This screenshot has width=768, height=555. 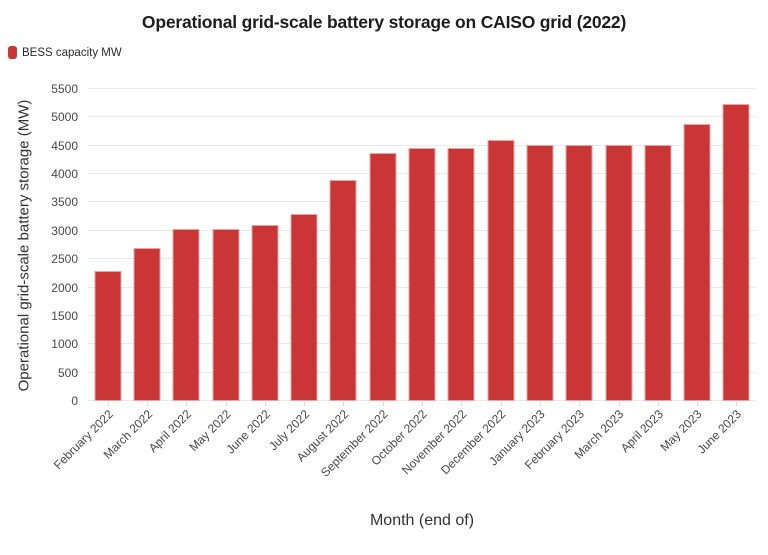 What do you see at coordinates (64, 145) in the screenshot?
I see `y-tick-label: 4500` at bounding box center [64, 145].